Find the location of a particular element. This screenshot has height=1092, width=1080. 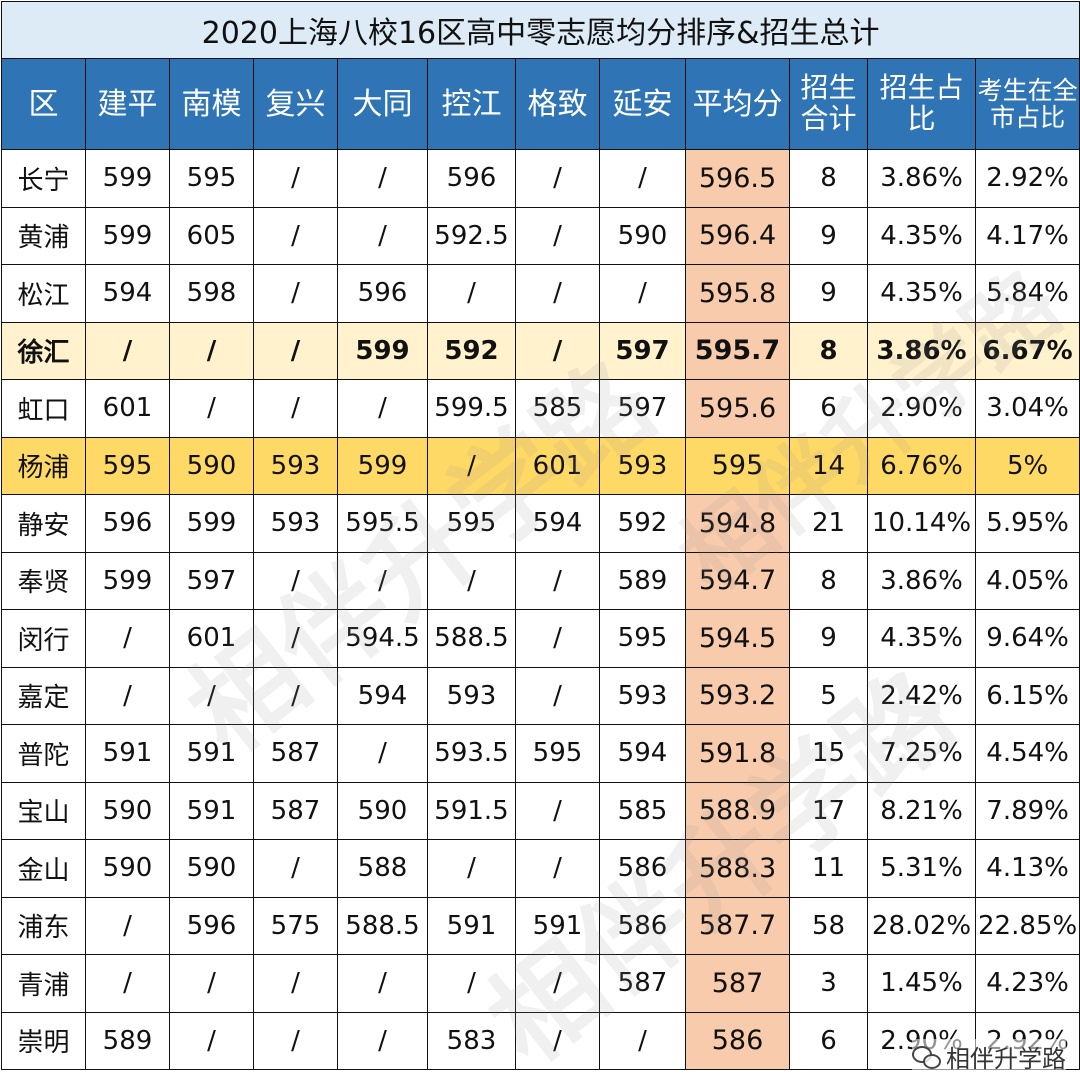

table-title: 2020上海八校16区高中零志愿均分排序&招生总计 is located at coordinates (540, 30).